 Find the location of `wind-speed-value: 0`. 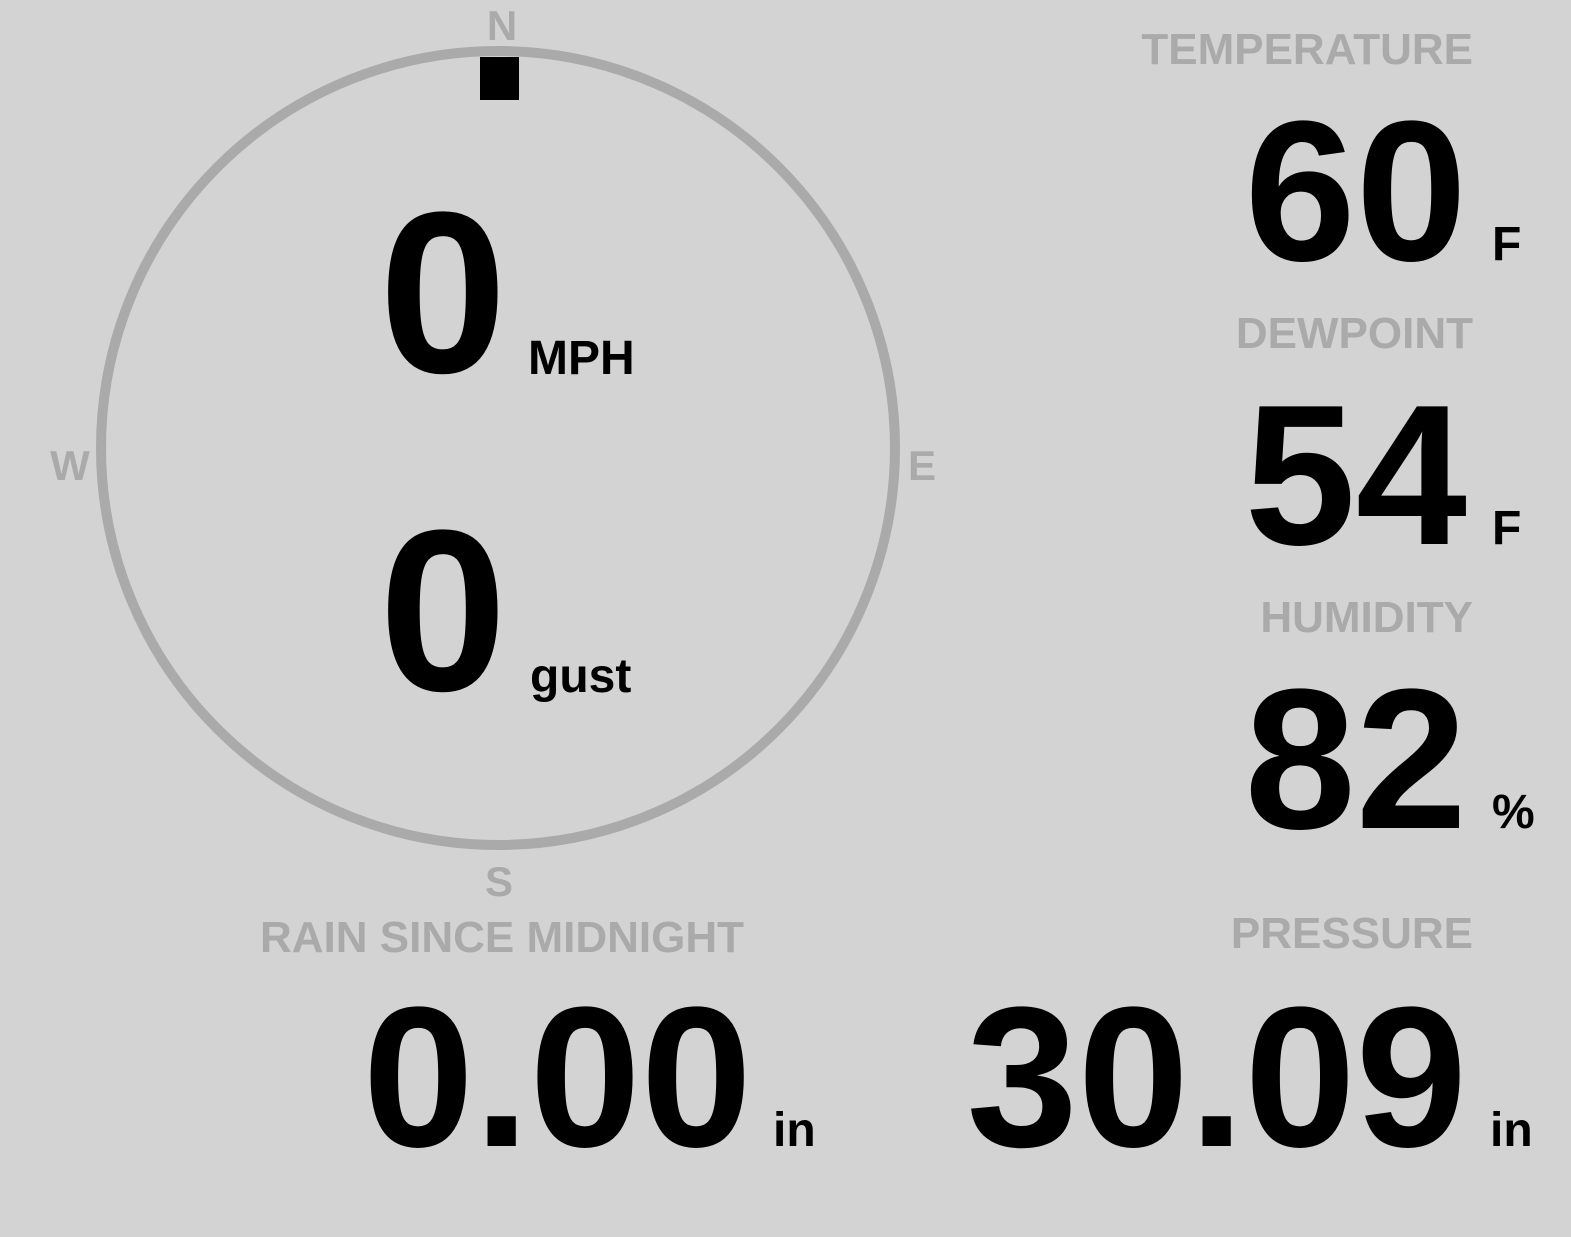

wind-speed-value: 0 is located at coordinates (443, 292).